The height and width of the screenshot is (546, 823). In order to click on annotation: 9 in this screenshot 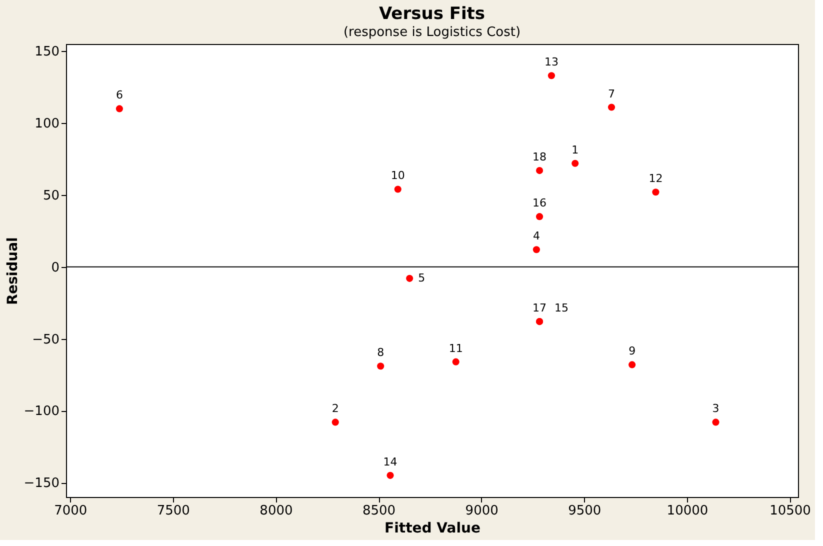, I will do `click(632, 351)`.